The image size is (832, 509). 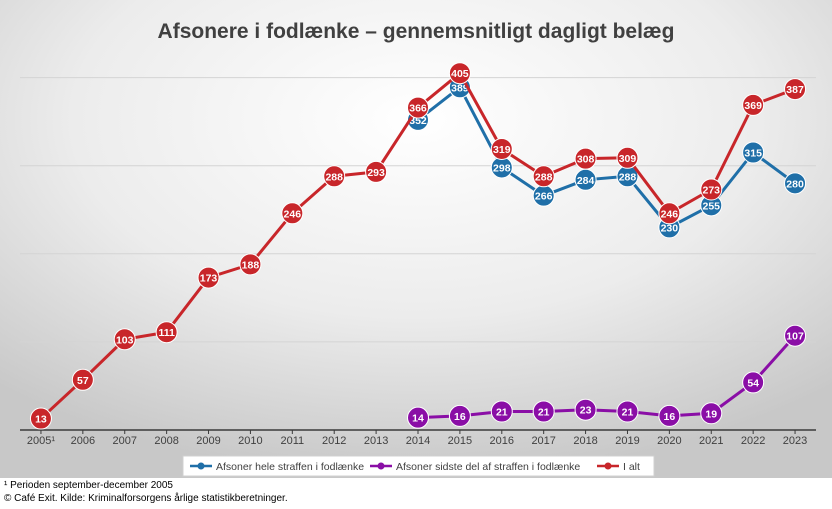 I want to click on legend-label: I alt, so click(x=631, y=467).